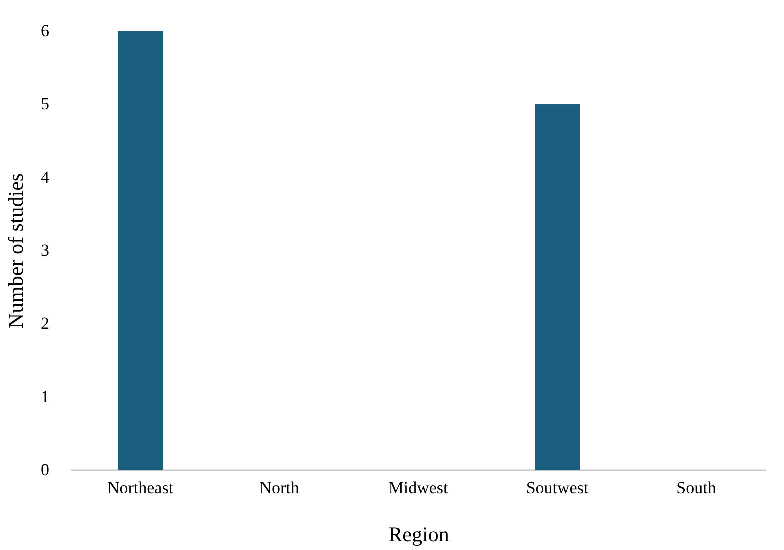 This screenshot has height=550, width=784. Describe the element at coordinates (45, 250) in the screenshot. I see `y-tick-label: 3` at that location.